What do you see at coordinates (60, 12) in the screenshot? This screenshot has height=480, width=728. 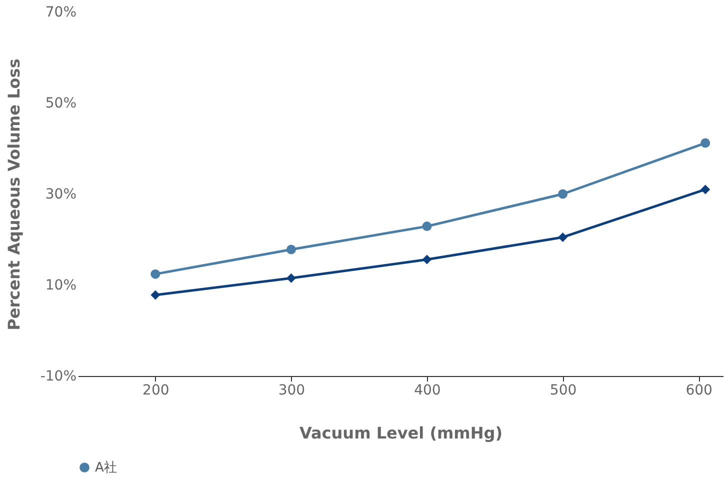 I see `y-tick-label: 70%` at bounding box center [60, 12].